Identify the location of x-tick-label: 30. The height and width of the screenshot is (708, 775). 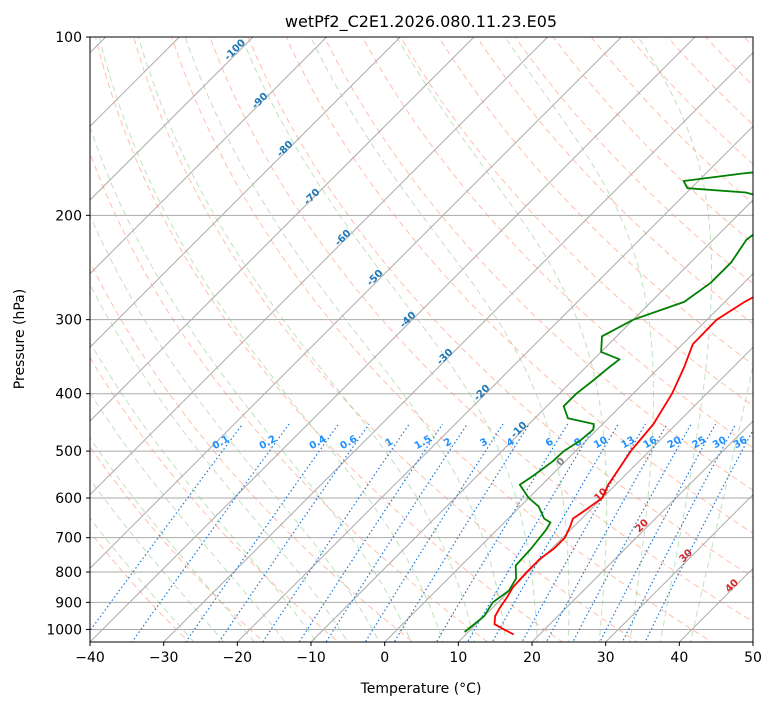
(606, 658).